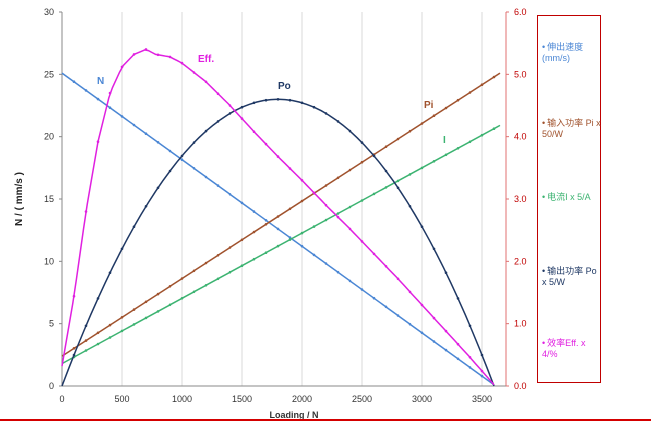  Describe the element at coordinates (51, 386) in the screenshot. I see `y-left-tick-label: 0` at that location.